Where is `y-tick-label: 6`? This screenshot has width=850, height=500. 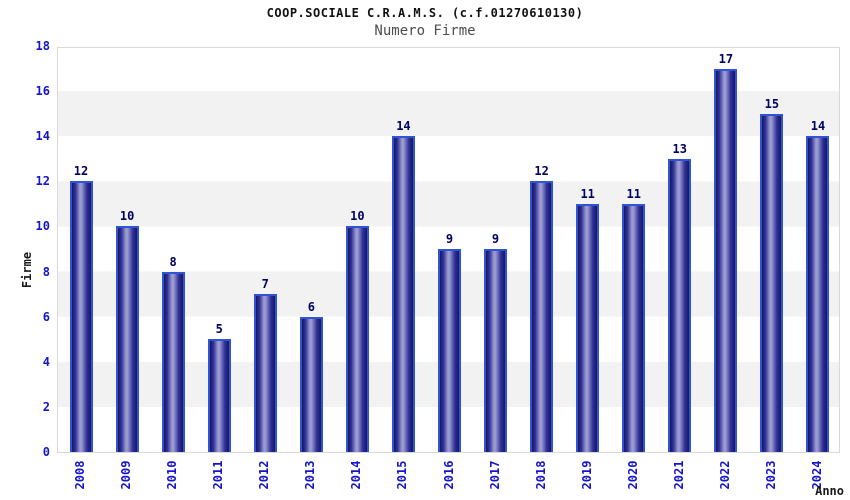
y-tick-label: 6 is located at coordinates (46, 316).